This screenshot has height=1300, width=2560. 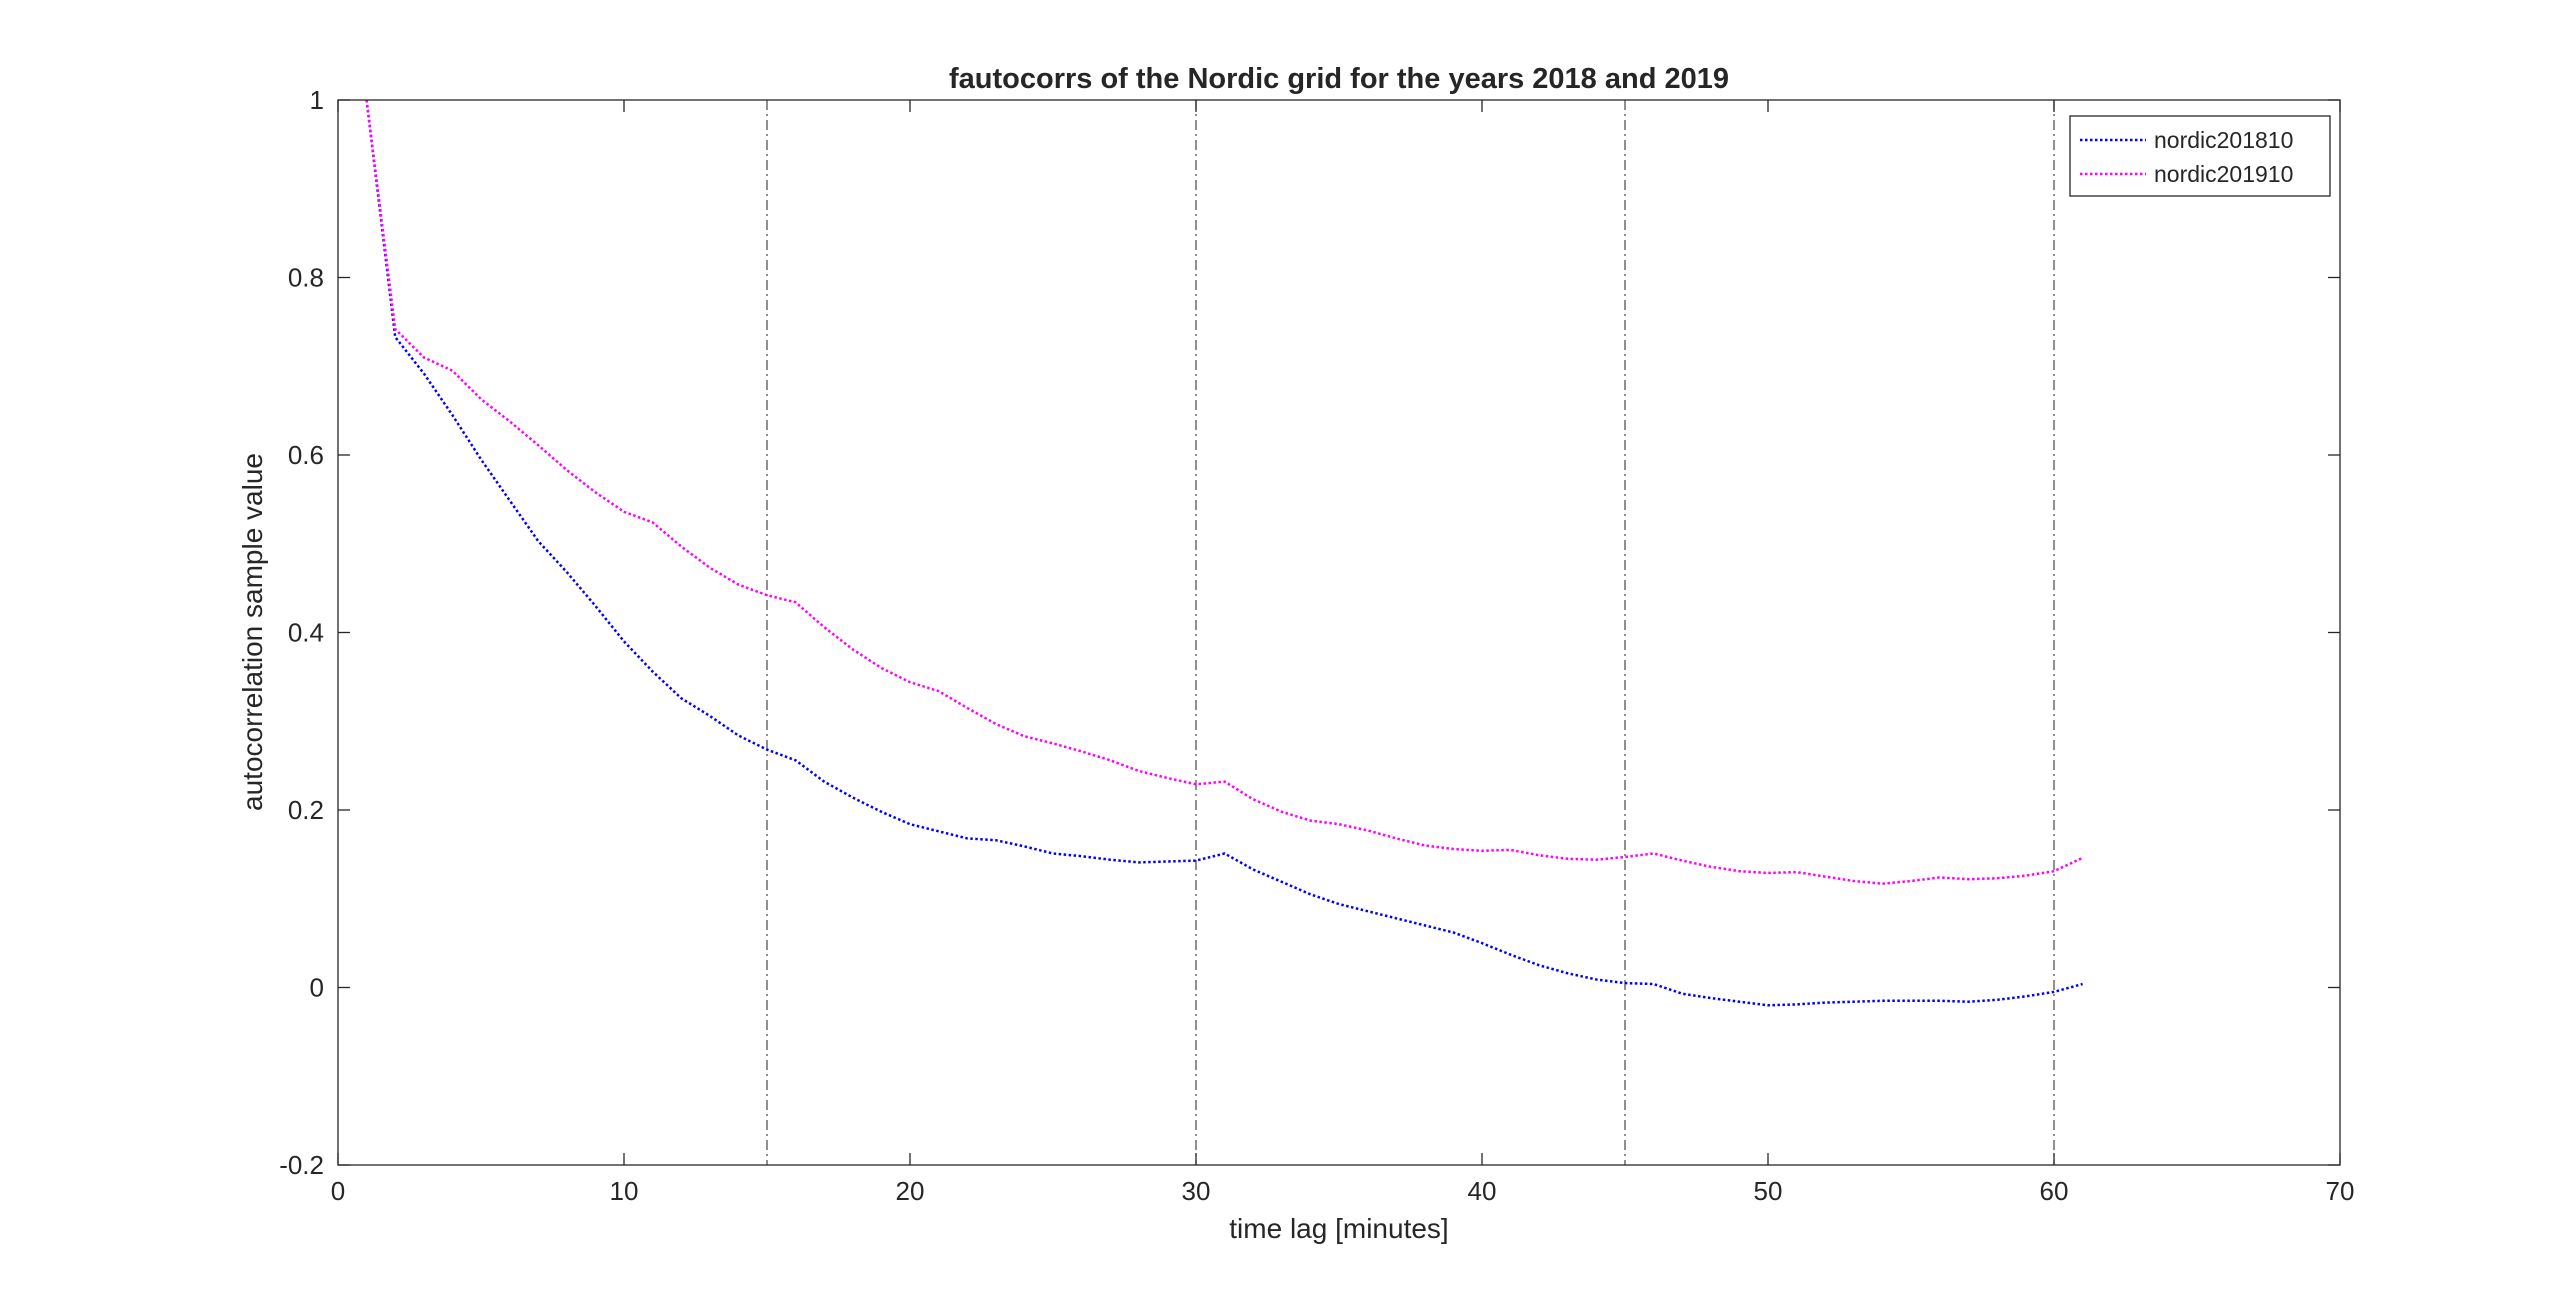 What do you see at coordinates (306, 810) in the screenshot?
I see `y-tick-label: 0.2` at bounding box center [306, 810].